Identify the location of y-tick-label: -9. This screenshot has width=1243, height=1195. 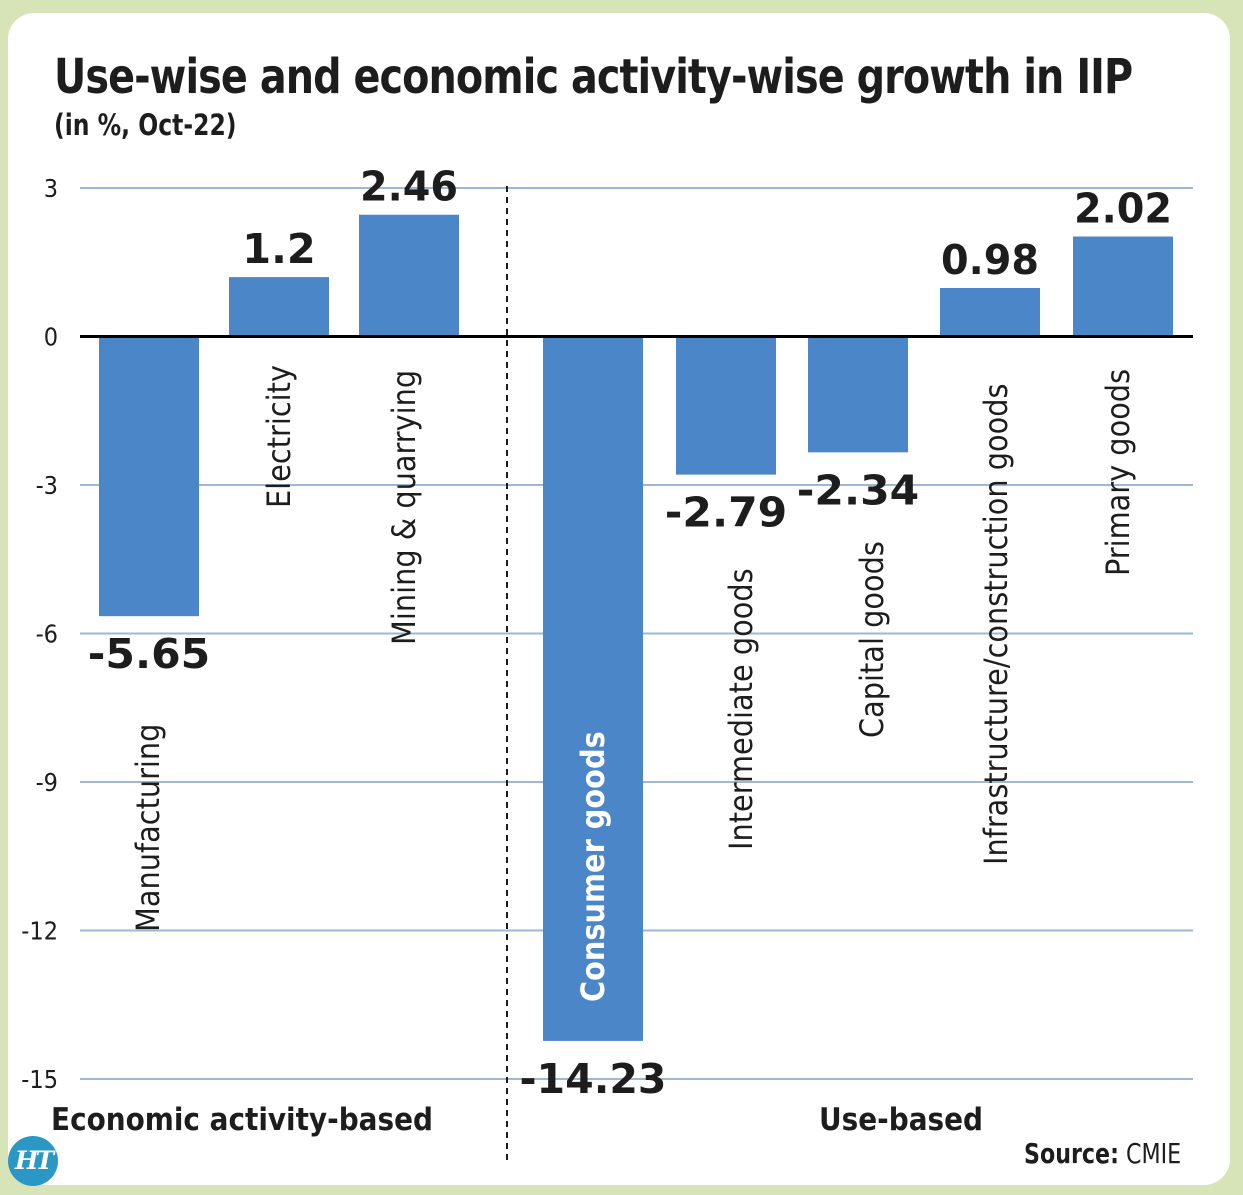
(47, 782).